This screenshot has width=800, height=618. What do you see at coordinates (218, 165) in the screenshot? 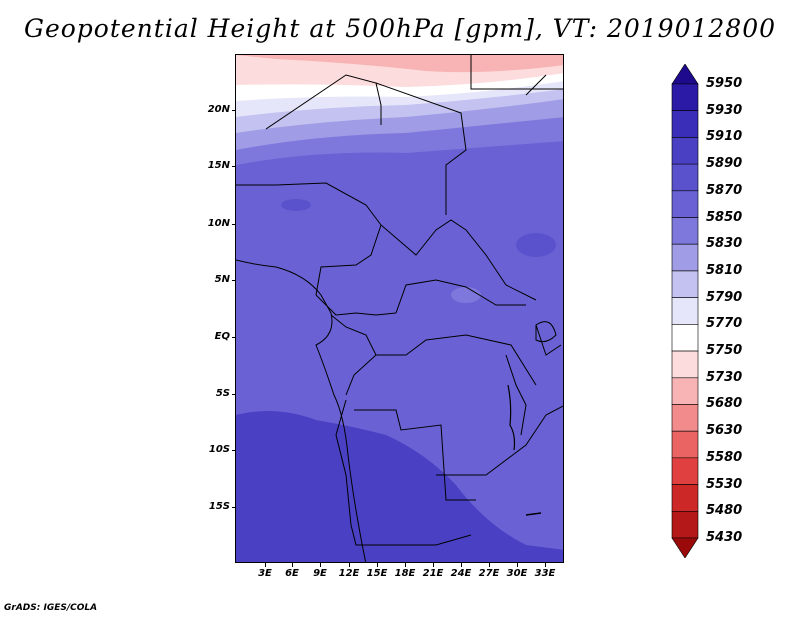
I see `lat-label-15n: 15N` at bounding box center [218, 165].